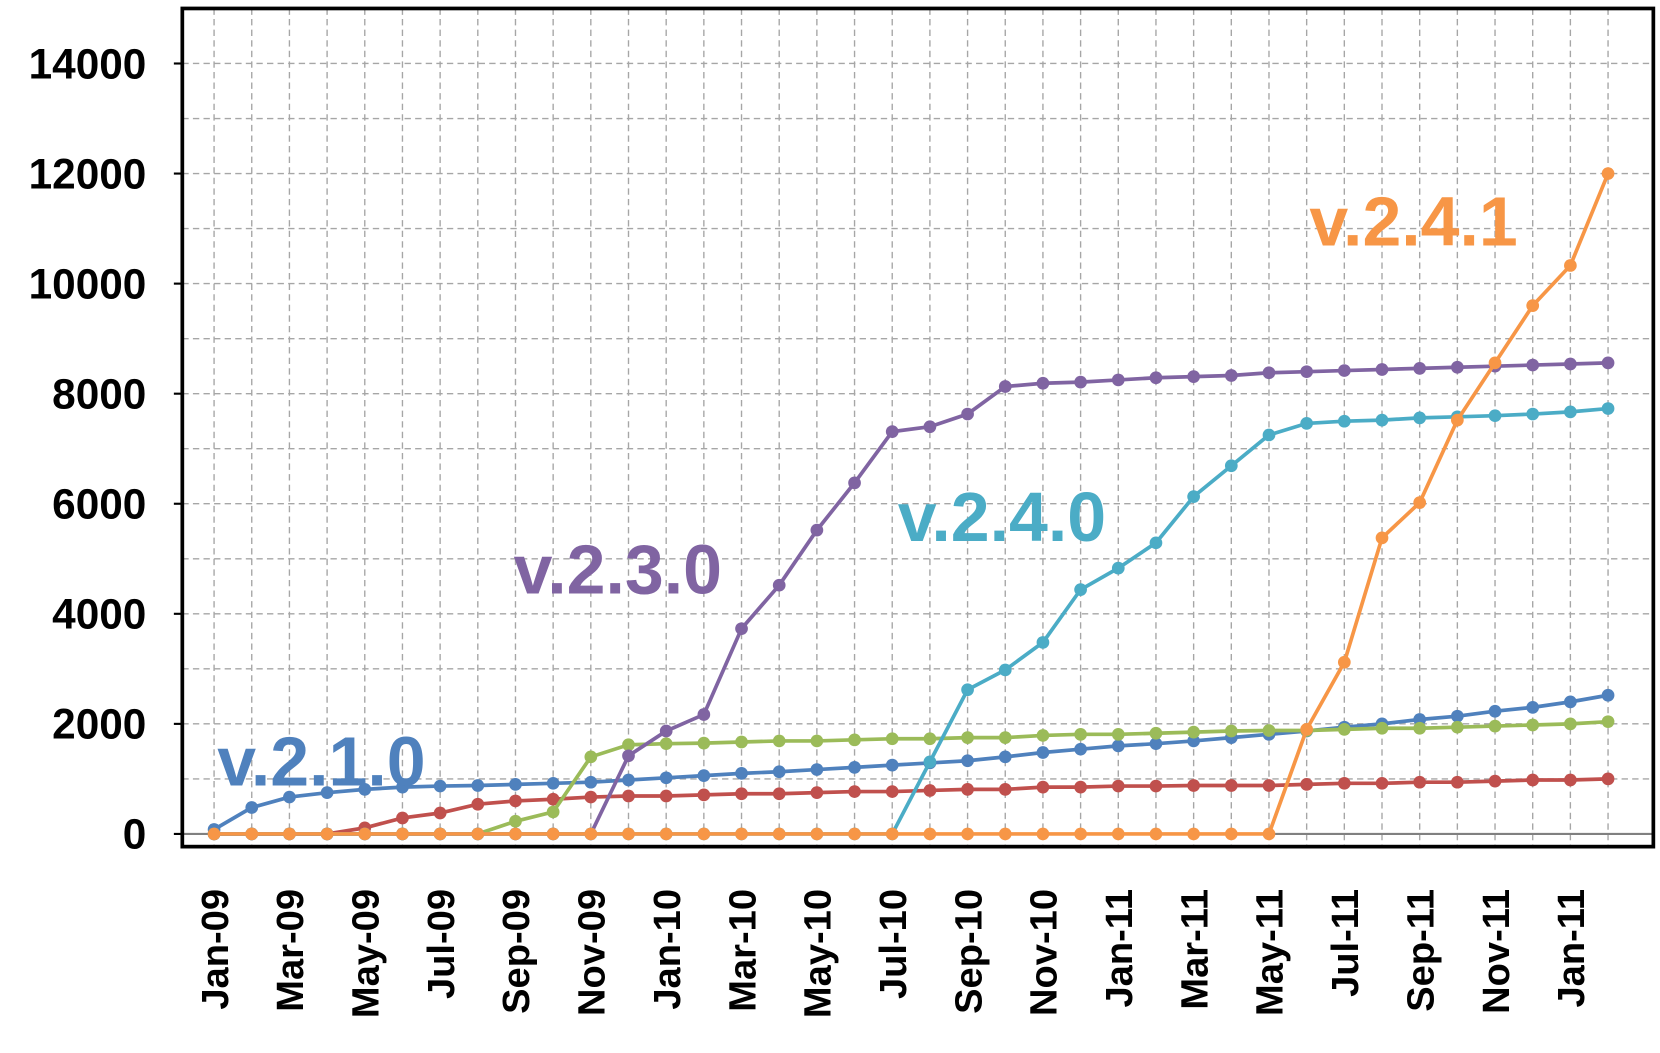 This screenshot has width=1660, height=1053. I want to click on x-tick-label: May-09, so click(367, 953).